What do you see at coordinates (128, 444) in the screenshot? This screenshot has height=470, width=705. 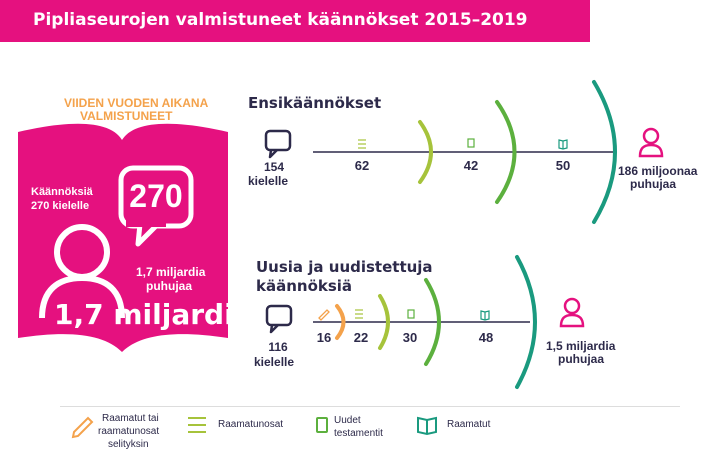 I see `legend-pencil-line3: selityksin` at bounding box center [128, 444].